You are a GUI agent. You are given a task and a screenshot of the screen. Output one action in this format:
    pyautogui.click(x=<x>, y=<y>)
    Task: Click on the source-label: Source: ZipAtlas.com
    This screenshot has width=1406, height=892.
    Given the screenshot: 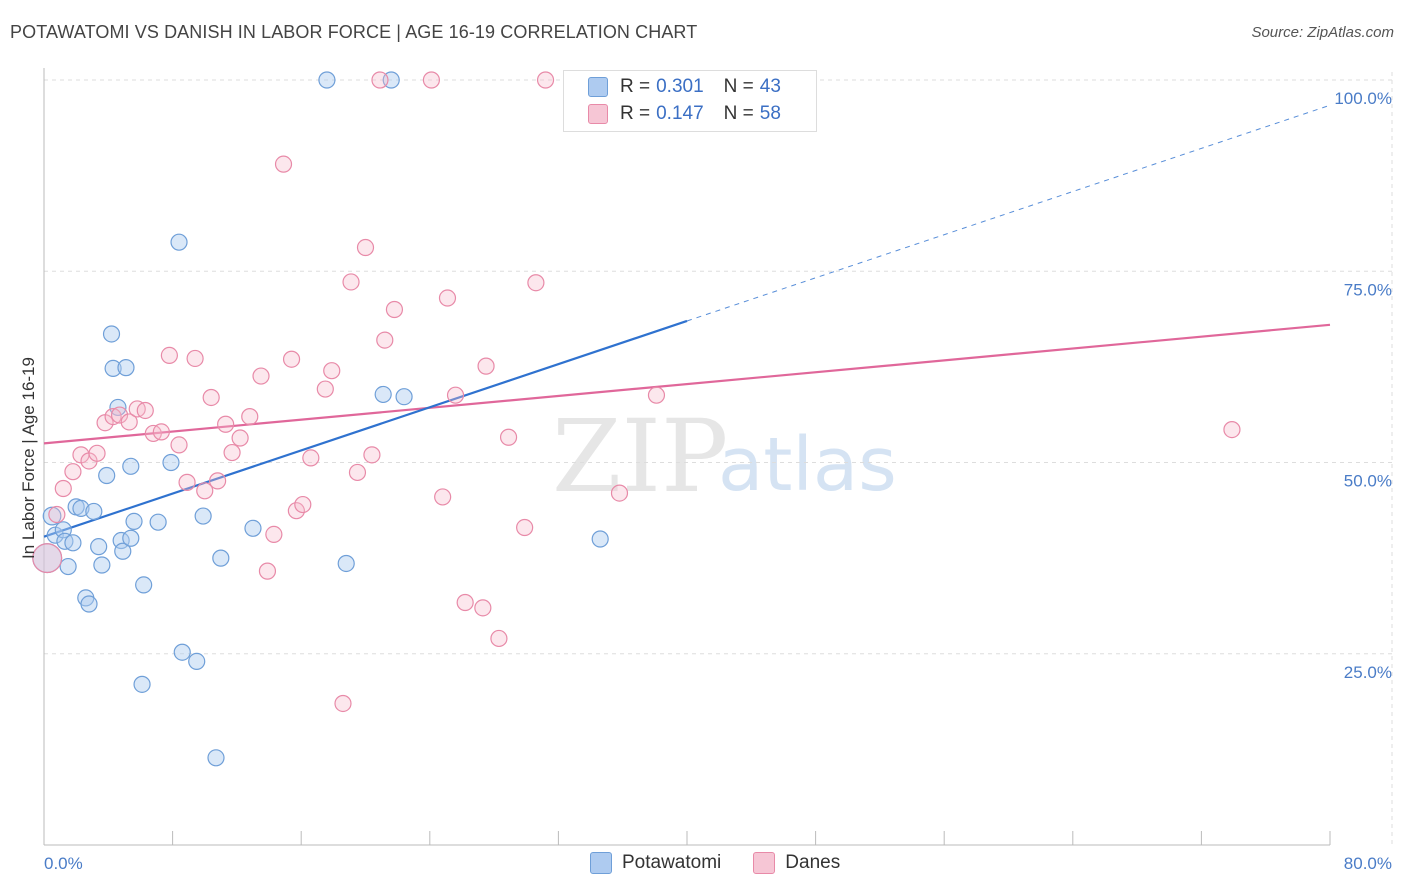 What is the action you would take?
    pyautogui.click(x=1322, y=32)
    